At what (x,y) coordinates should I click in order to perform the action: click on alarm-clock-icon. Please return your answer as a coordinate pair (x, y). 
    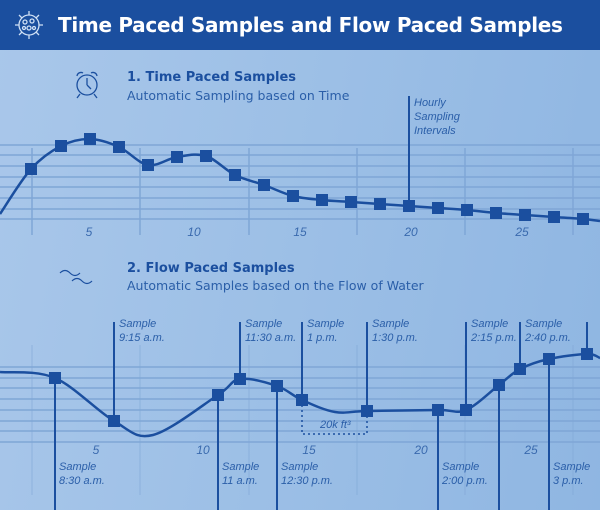
    Looking at the image, I should click on (87, 85).